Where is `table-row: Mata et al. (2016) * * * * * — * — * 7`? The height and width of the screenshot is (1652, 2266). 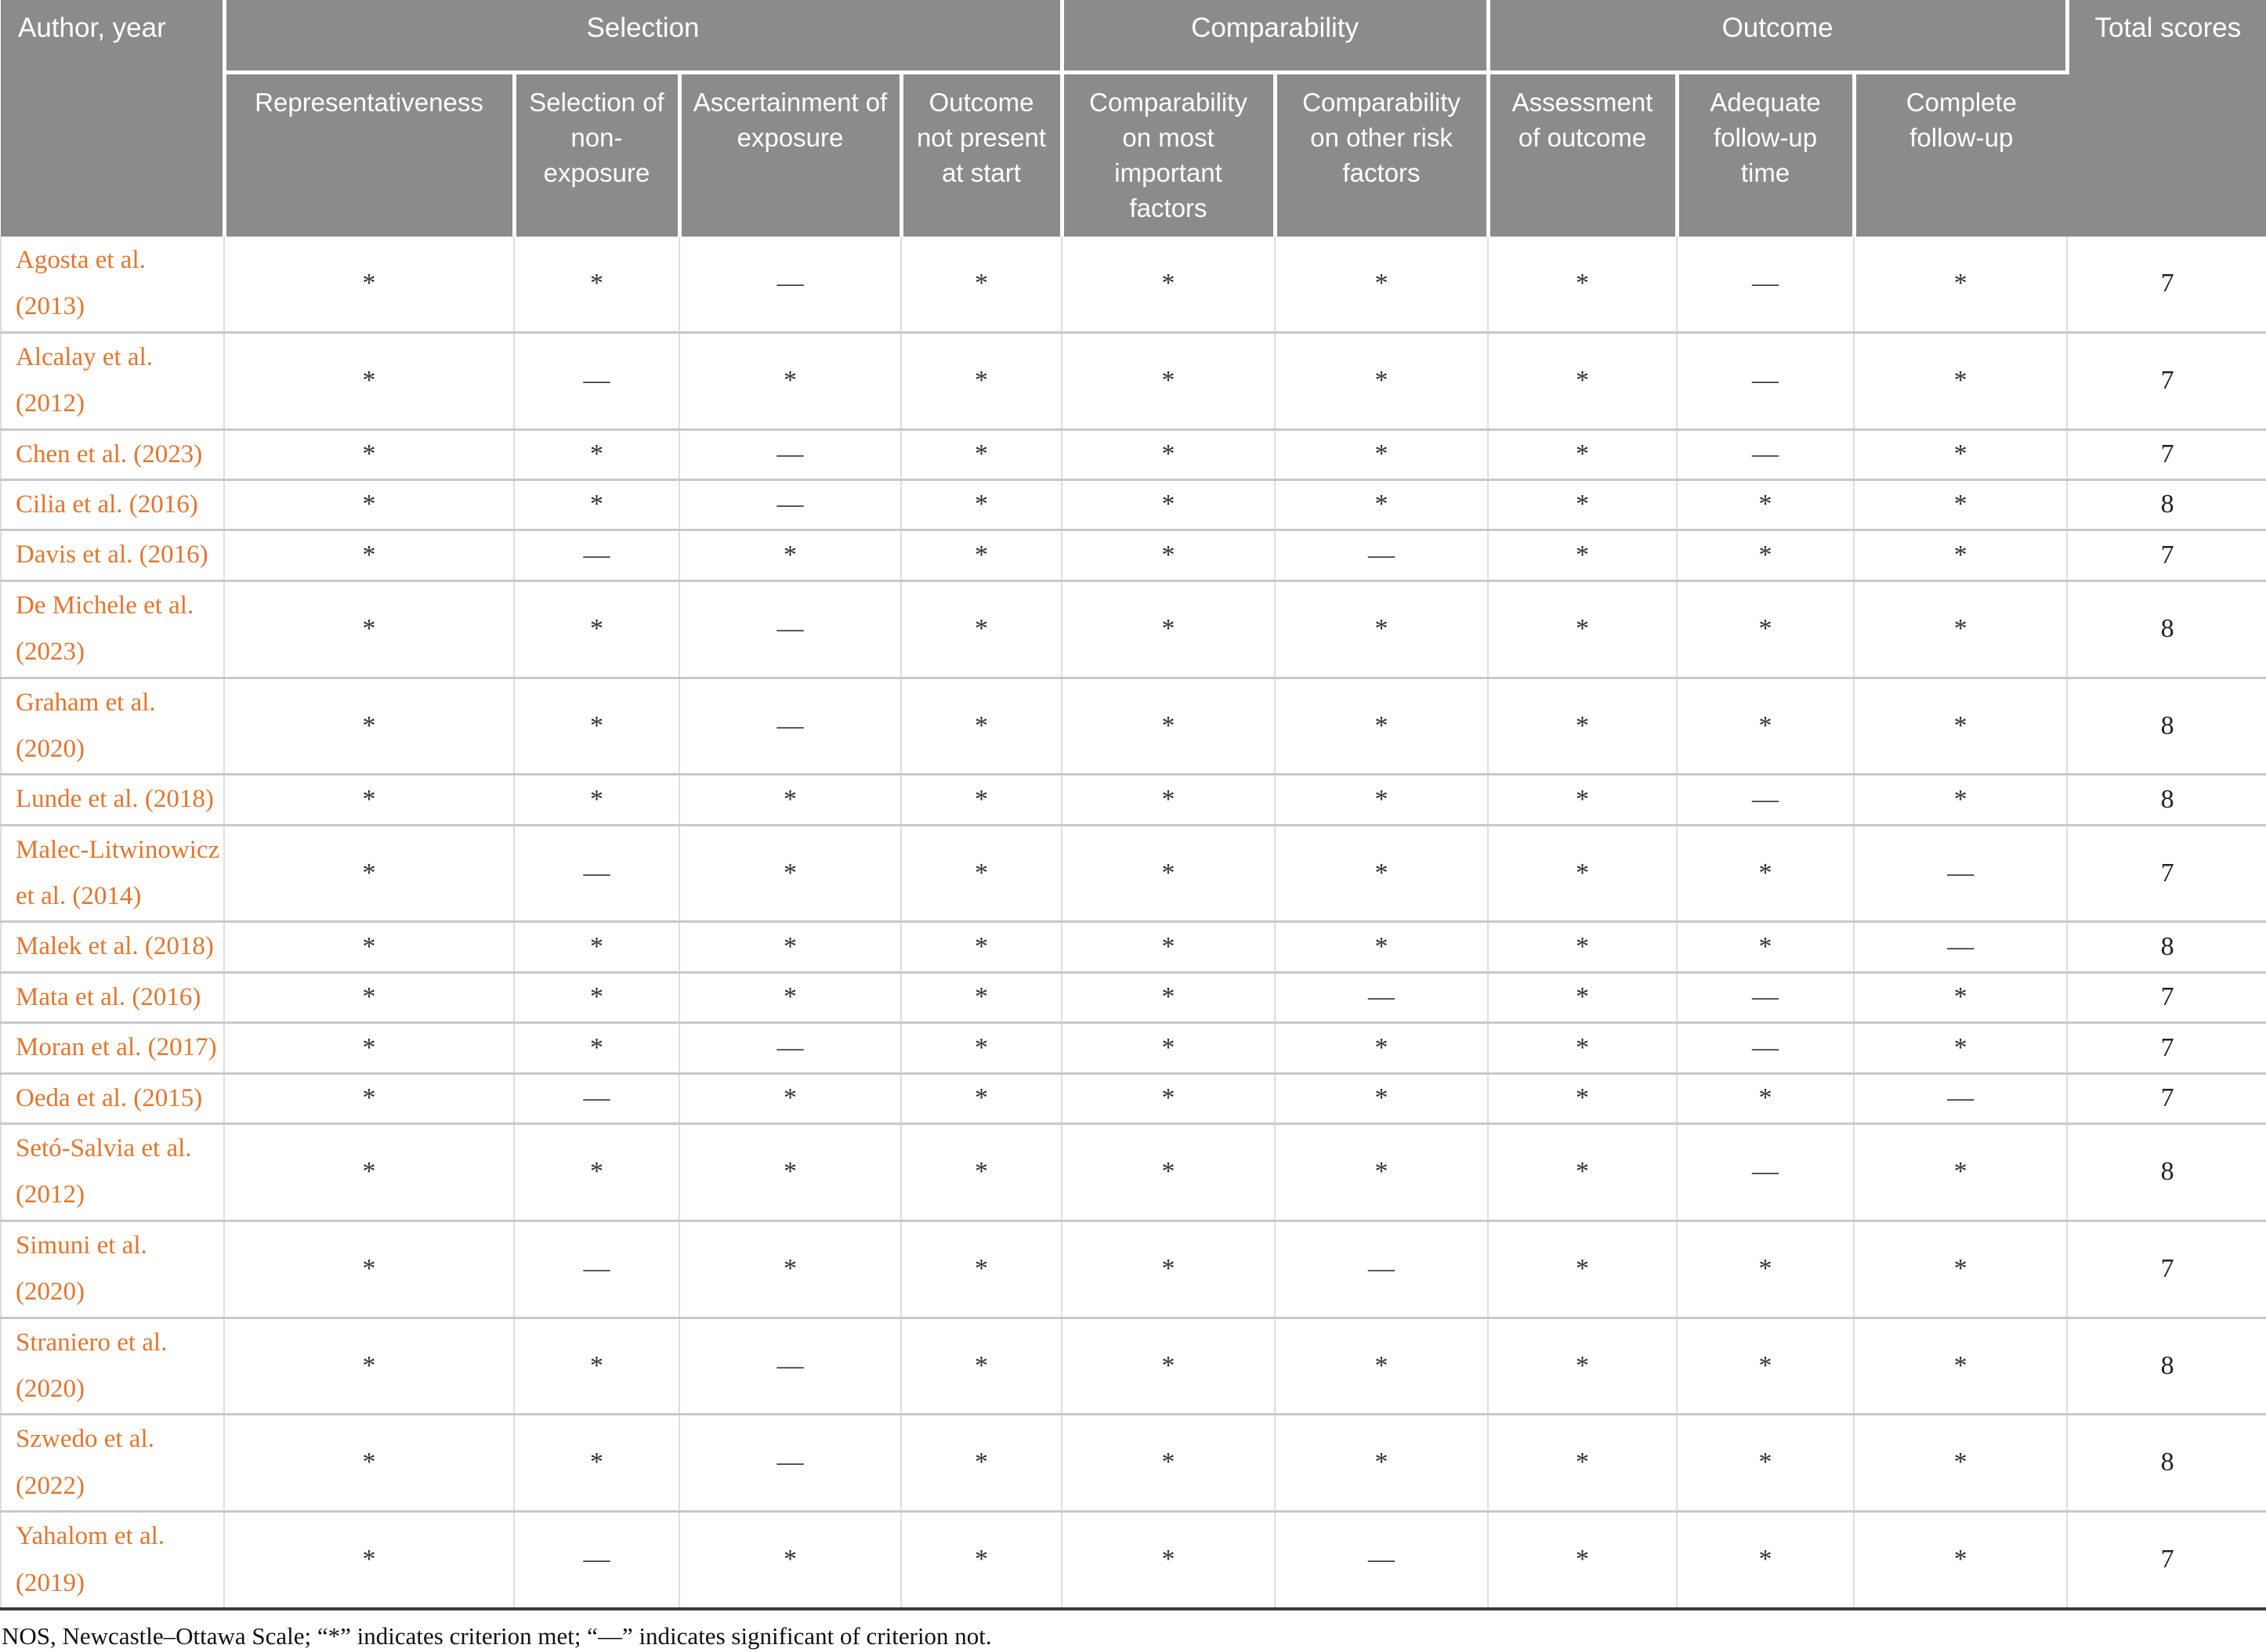 table-row: Mata et al. (2016) * * * * * — * — * 7 is located at coordinates (1133, 998).